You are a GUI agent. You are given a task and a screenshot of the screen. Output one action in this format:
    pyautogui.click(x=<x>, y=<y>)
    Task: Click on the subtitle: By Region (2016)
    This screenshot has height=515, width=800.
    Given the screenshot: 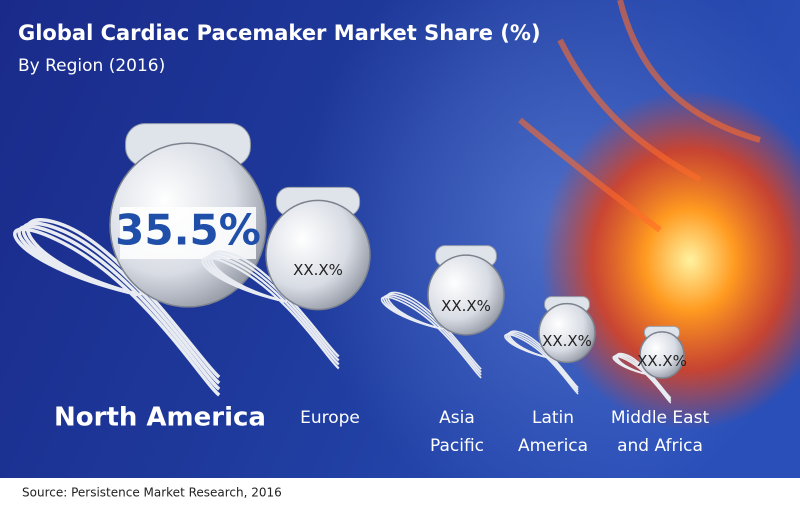 What is the action you would take?
    pyautogui.click(x=91, y=66)
    